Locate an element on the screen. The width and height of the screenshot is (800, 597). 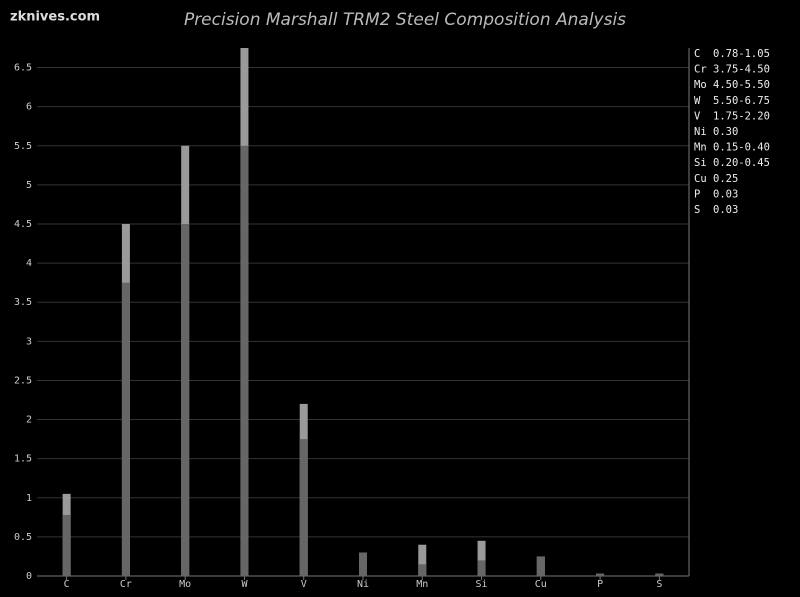
y-tick-label: 3 is located at coordinates (29, 341).